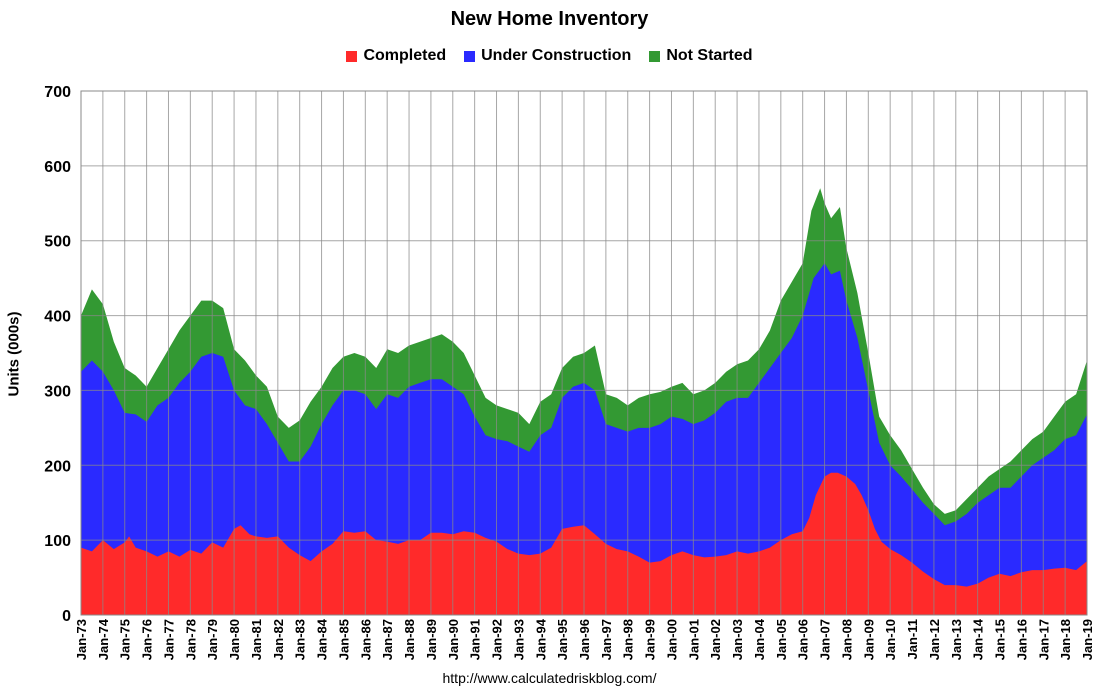 The image size is (1099, 696). Describe the element at coordinates (934, 639) in the screenshot. I see `x-tick-label: Jan-12` at that location.